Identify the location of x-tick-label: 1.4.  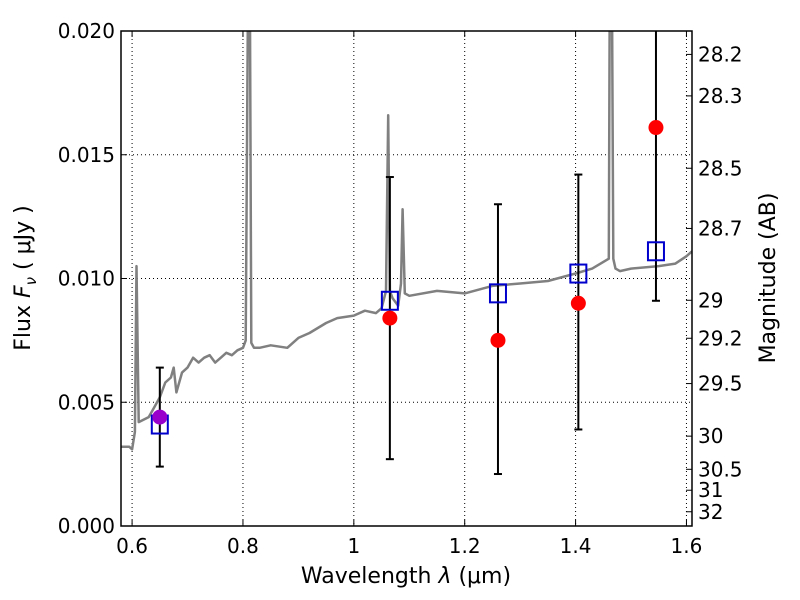
(576, 546).